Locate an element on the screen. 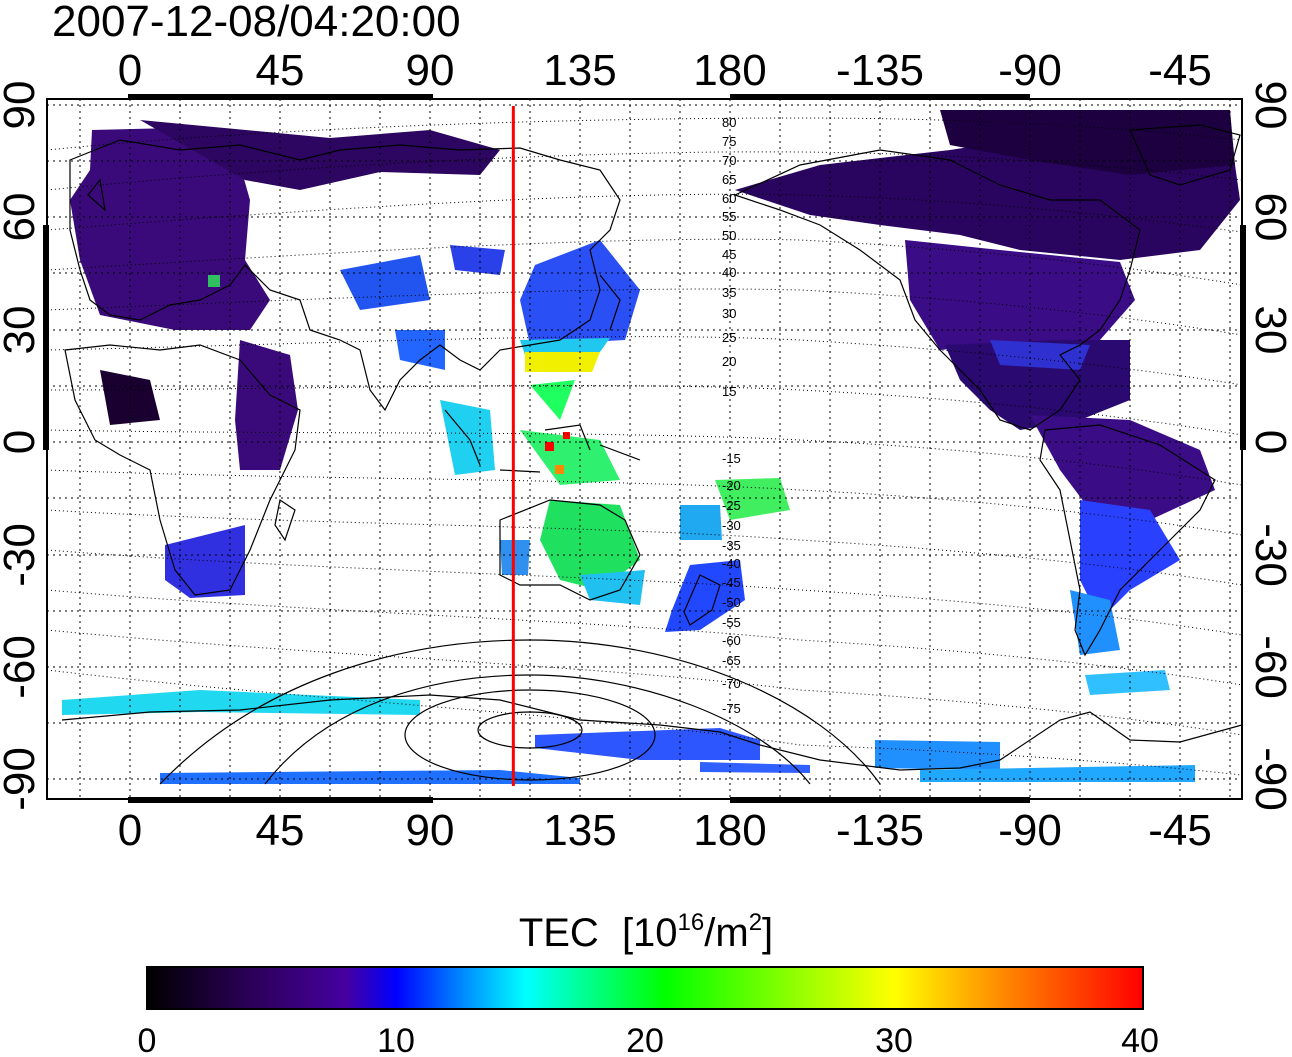  coast-uk is located at coordinates (96, 195).